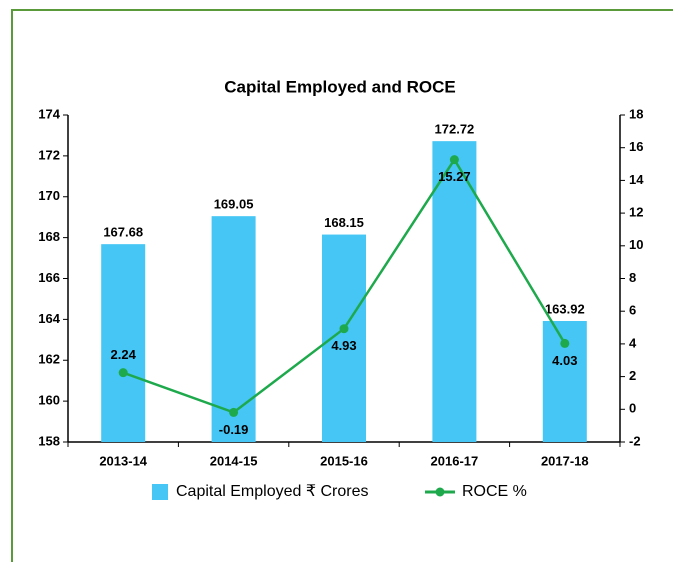  I want to click on y2-tick-label: 0, so click(632, 408).